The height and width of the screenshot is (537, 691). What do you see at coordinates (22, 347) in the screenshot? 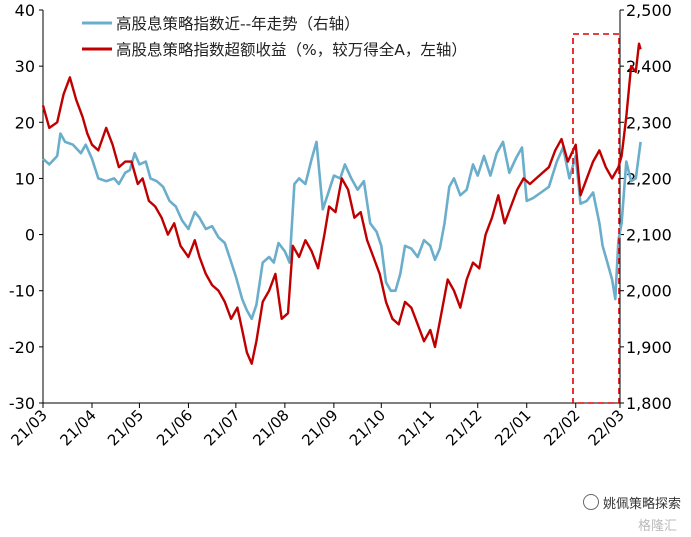
I see `y-left-tick-label: -20` at bounding box center [22, 347].